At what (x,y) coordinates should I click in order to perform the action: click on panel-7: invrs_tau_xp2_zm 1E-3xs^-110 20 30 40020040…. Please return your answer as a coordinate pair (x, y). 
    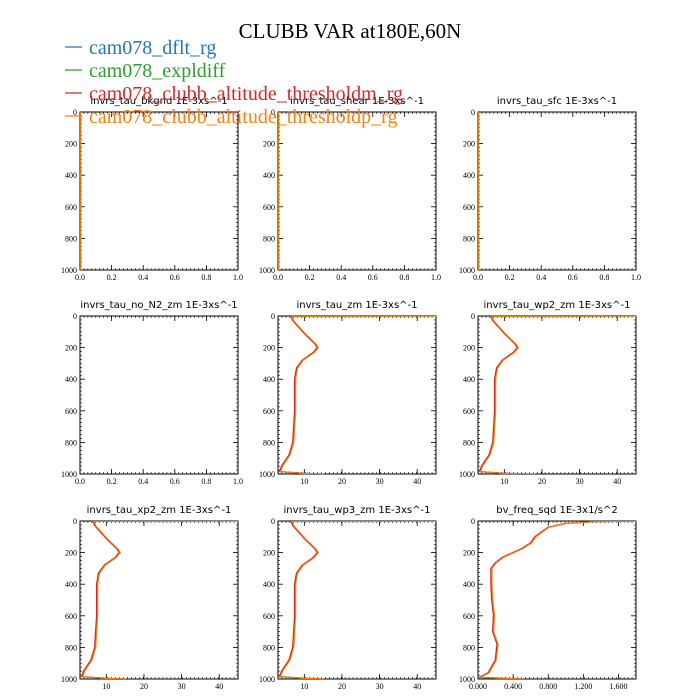
    Looking at the image, I should click on (150, 598).